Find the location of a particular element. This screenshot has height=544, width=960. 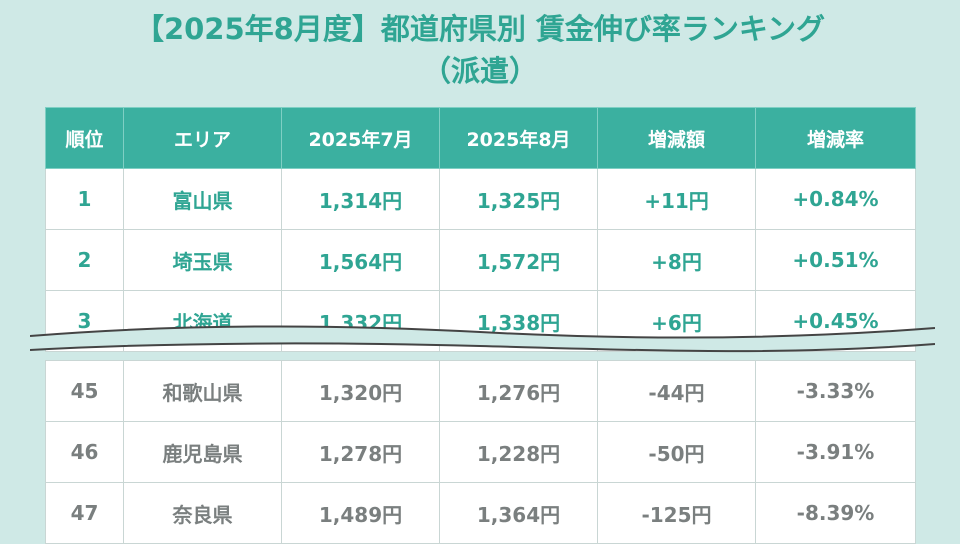

change-amount-cell: +11円 is located at coordinates (676, 199).